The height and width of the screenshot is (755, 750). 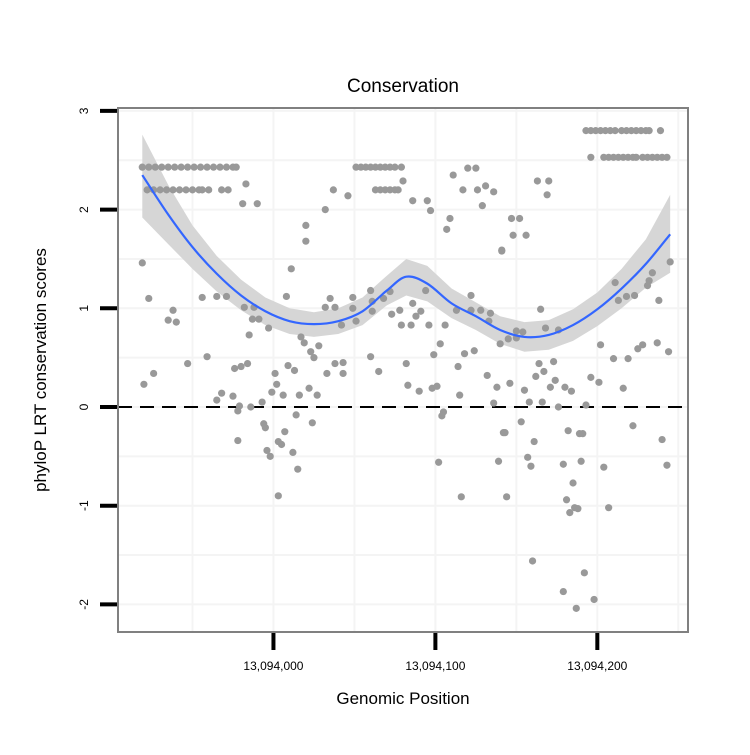 What do you see at coordinates (84, 604) in the screenshot?
I see `y-tick-label: -2` at bounding box center [84, 604].